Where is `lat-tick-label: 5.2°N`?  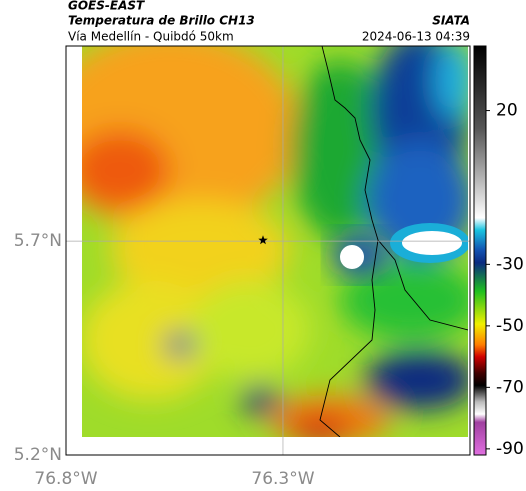 lat-tick-label: 5.2°N is located at coordinates (38, 455).